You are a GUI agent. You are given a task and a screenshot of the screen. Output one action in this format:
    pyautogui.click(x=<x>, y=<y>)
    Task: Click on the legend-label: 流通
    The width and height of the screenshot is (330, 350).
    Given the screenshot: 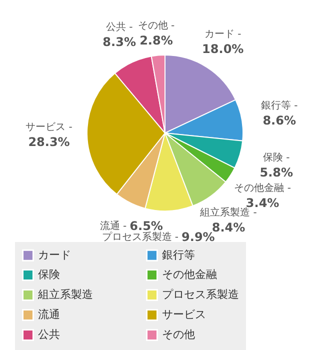 What is the action you would take?
    pyautogui.click(x=49, y=314)
    